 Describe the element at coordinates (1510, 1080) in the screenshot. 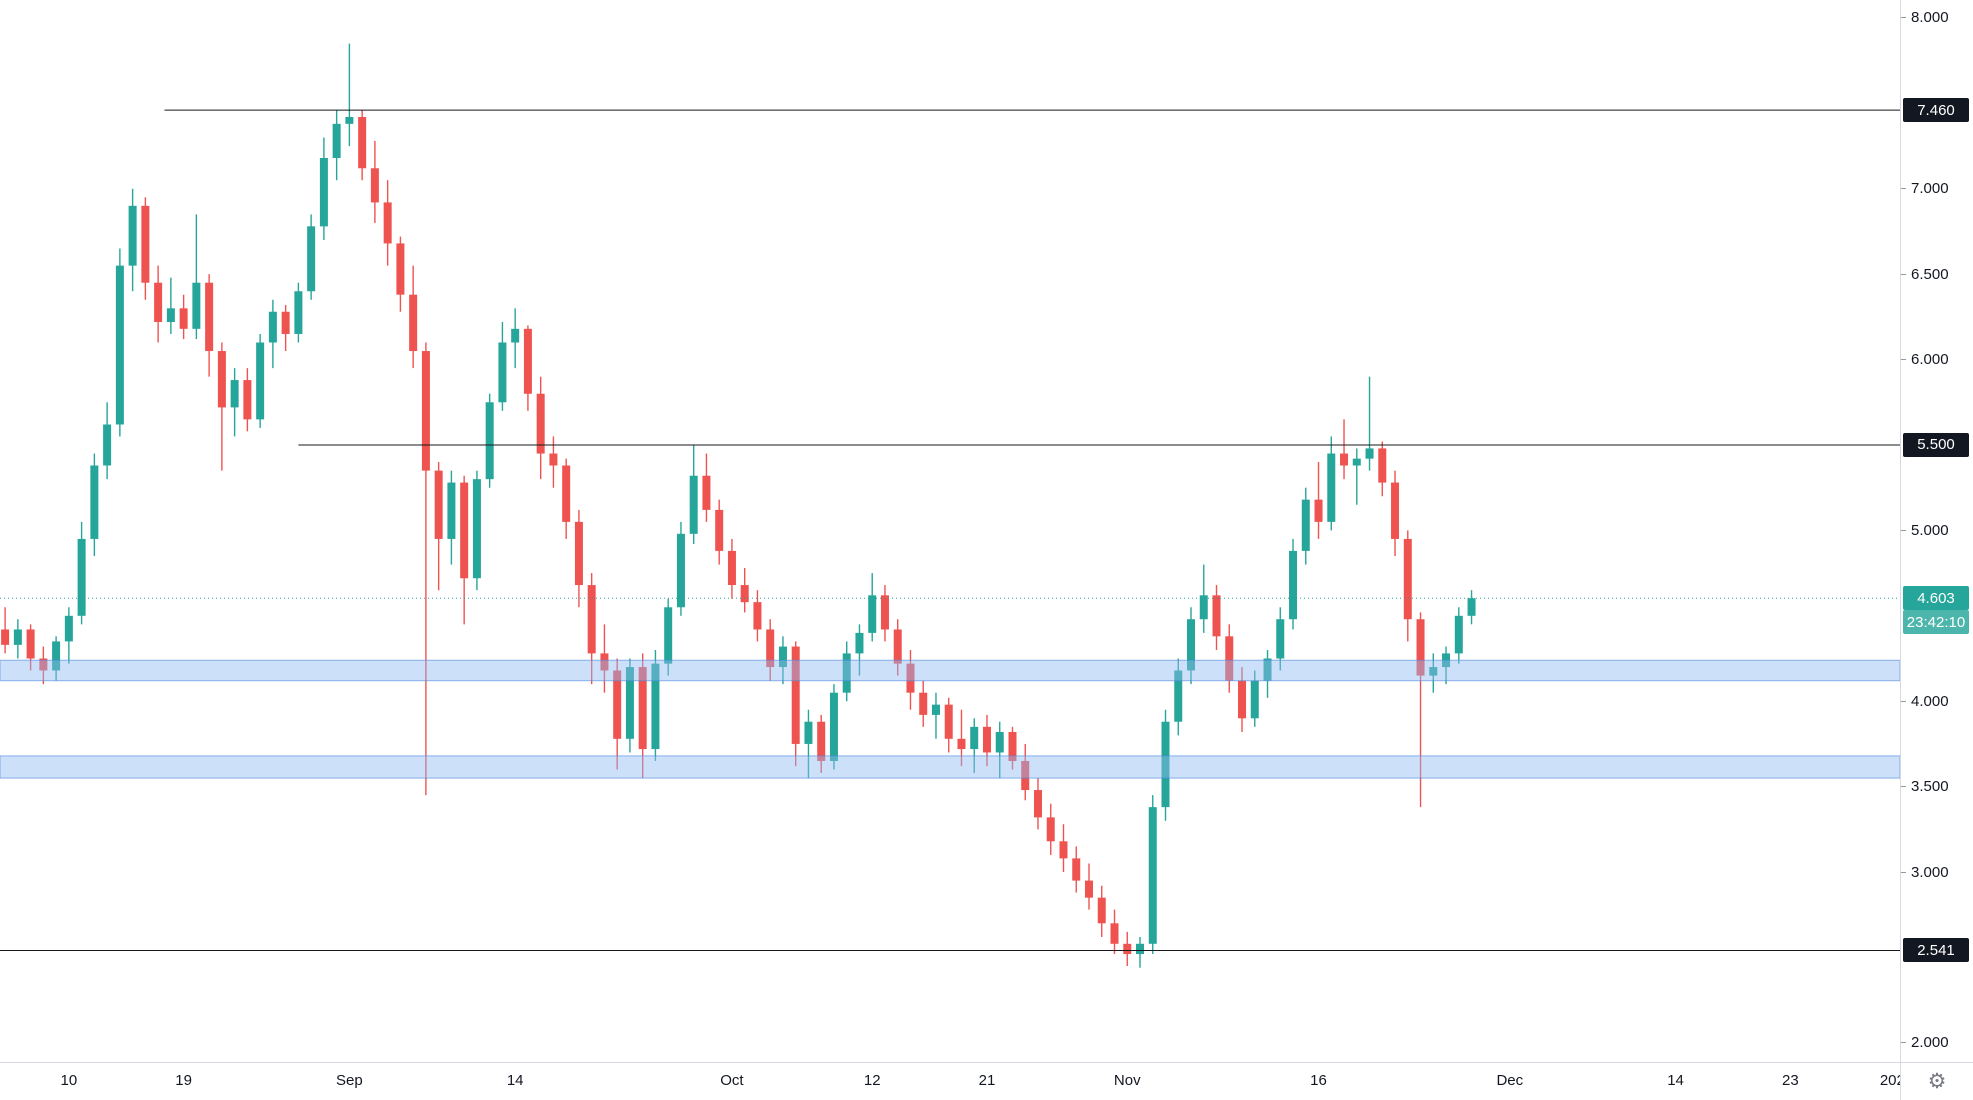

I see `time-axis-label: Dec` at that location.